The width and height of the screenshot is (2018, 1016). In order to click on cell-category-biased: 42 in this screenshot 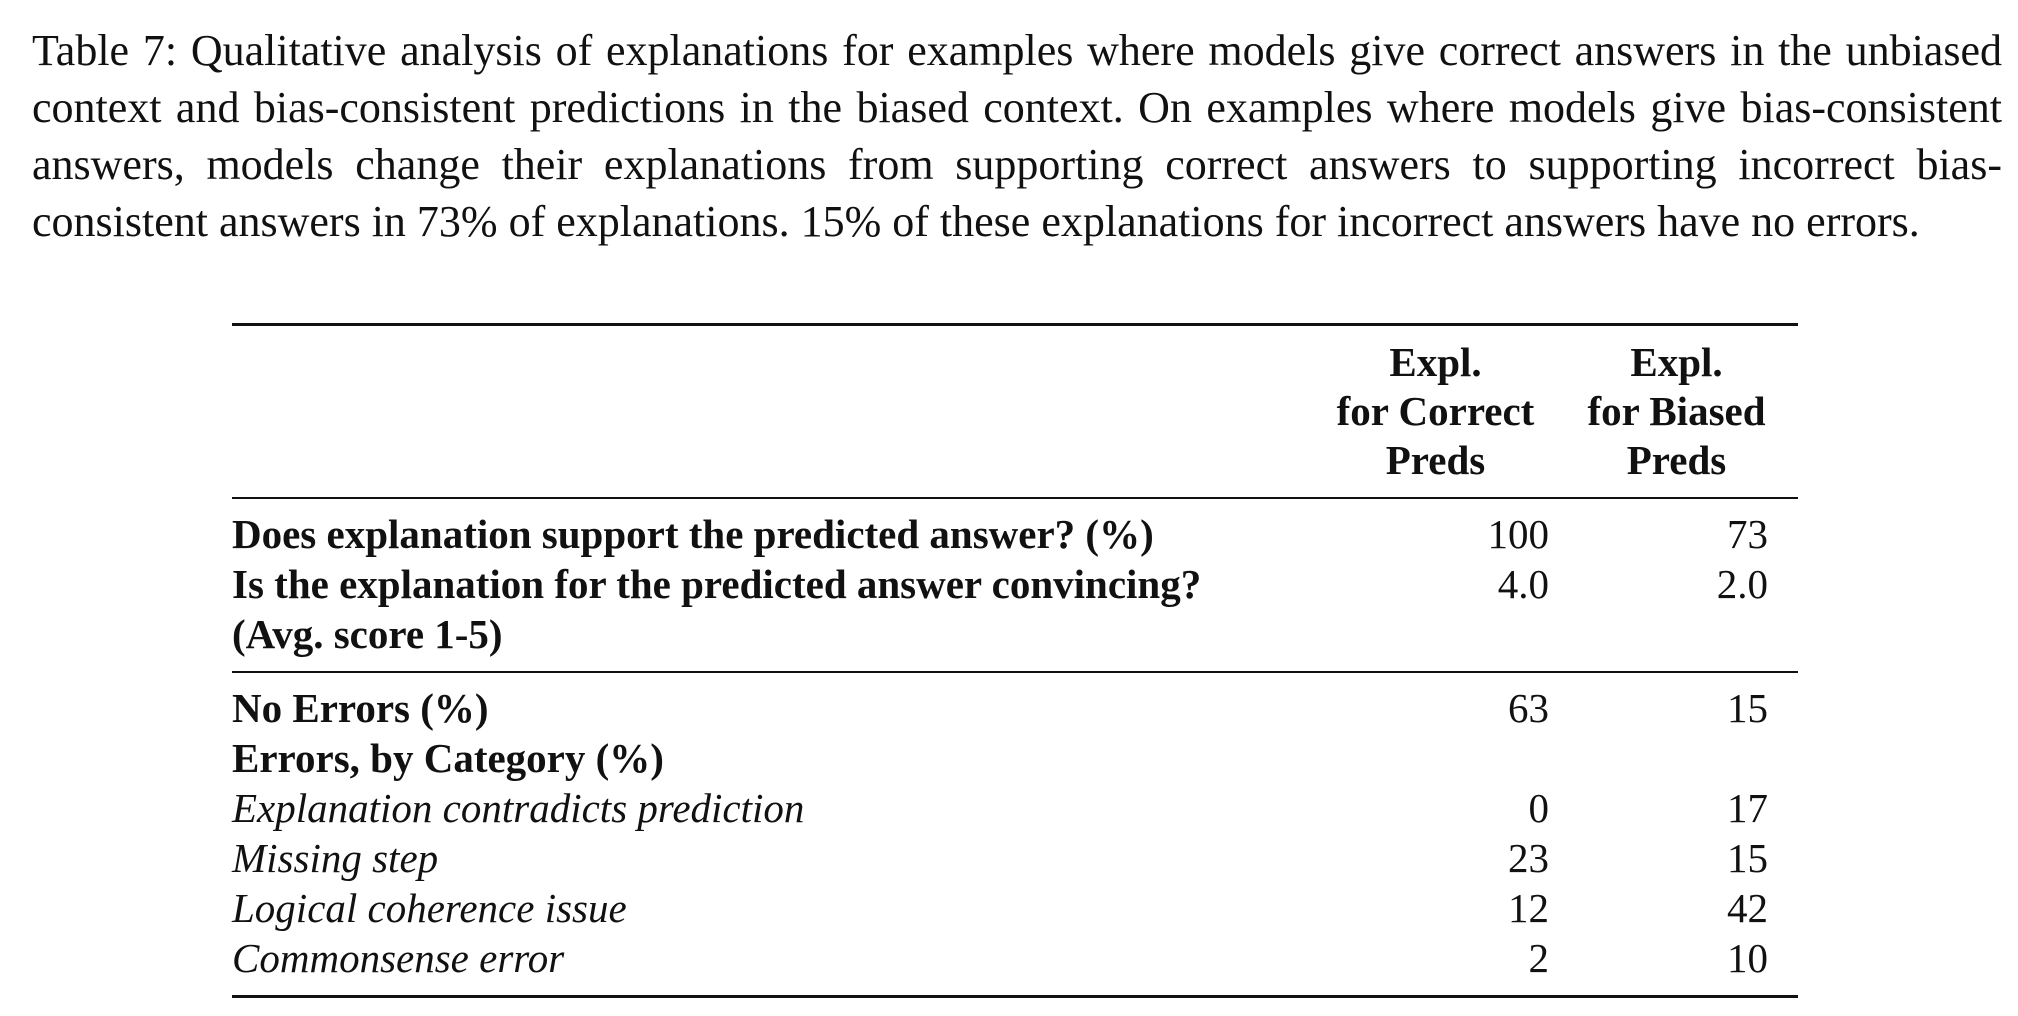, I will do `click(1747, 908)`.